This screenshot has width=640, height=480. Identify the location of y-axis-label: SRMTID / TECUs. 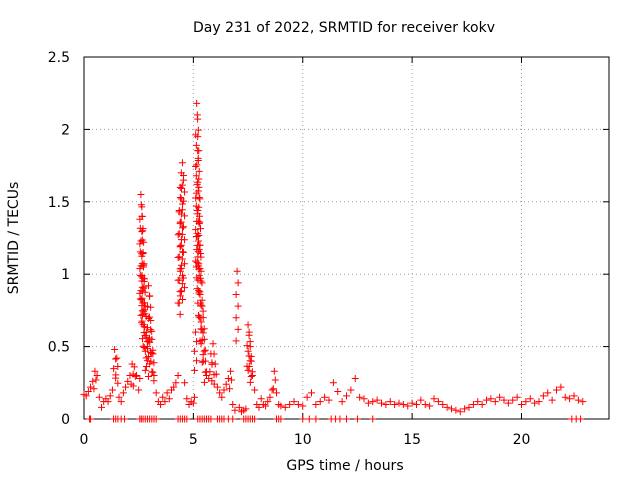
(14, 238).